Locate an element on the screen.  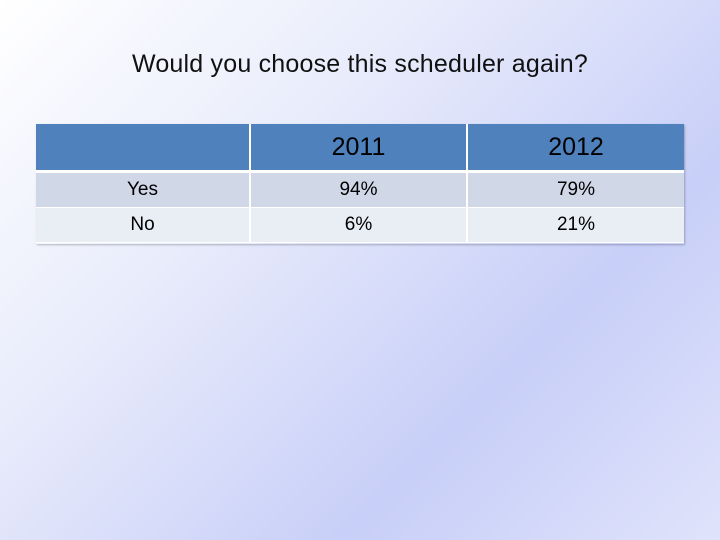
table-row-yes: Yes 94% 79% is located at coordinates (360, 189).